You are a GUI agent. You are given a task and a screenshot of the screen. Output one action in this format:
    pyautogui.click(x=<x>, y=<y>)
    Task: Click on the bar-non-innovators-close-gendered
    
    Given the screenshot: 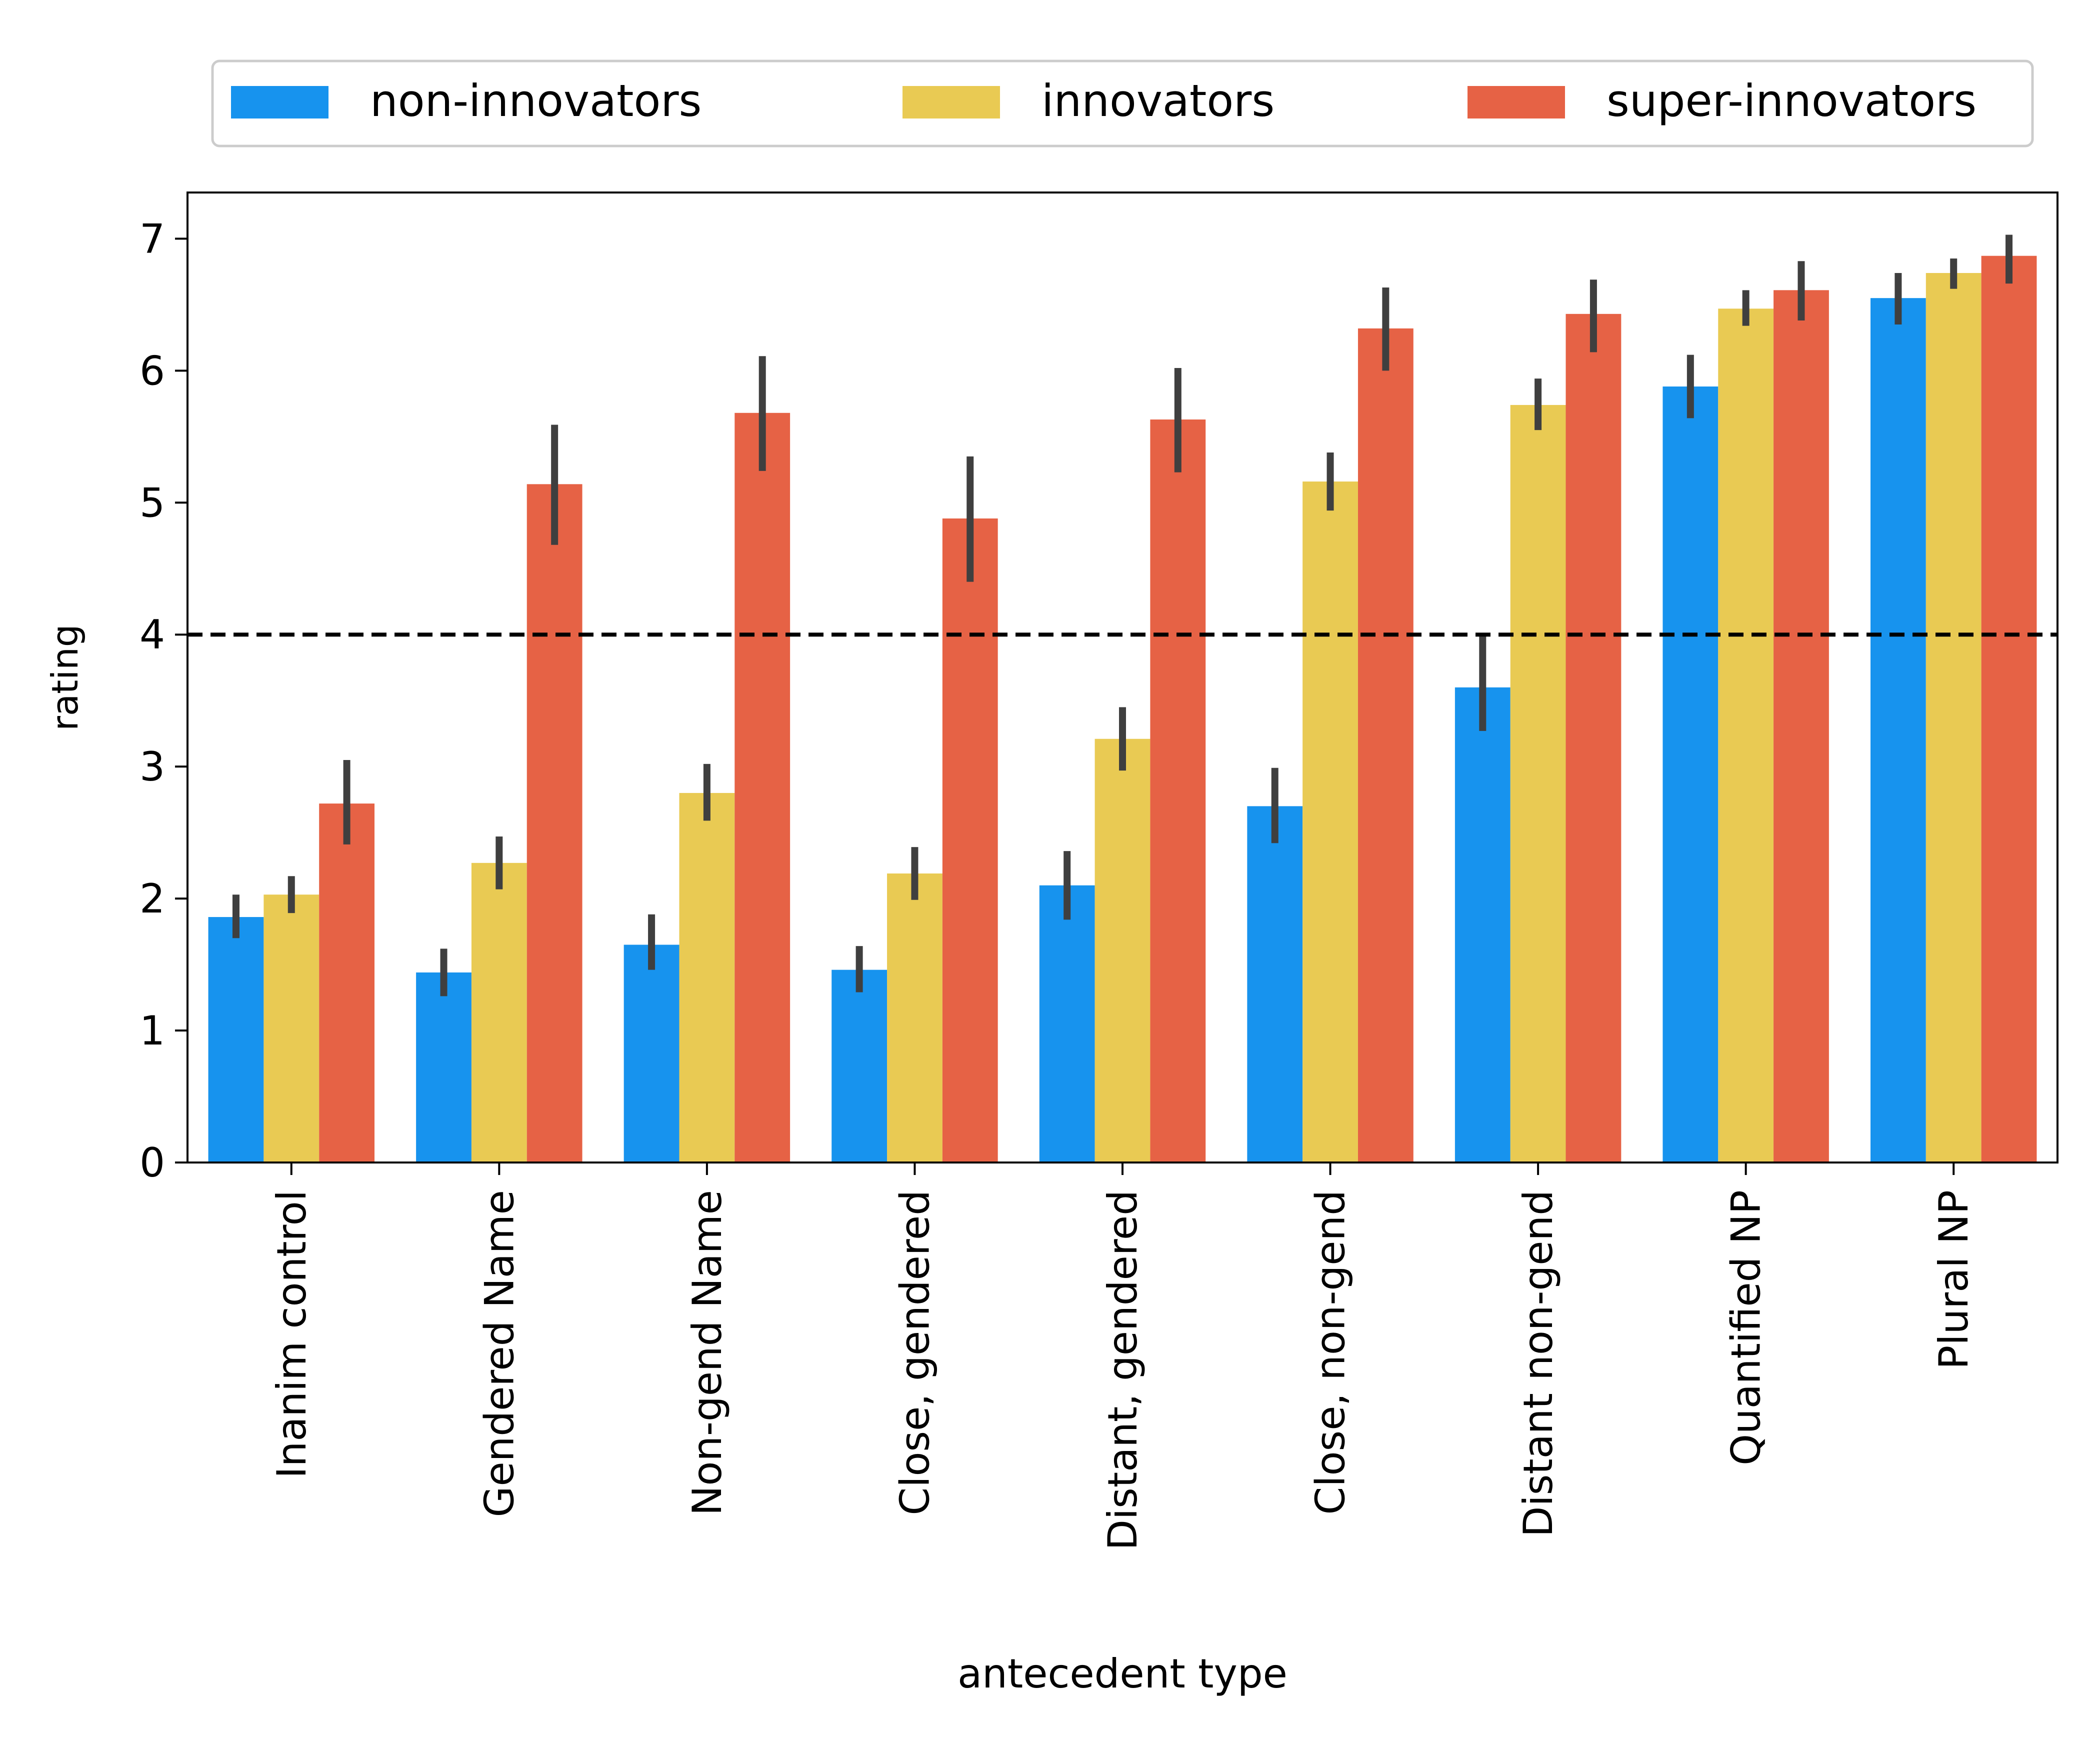 What is the action you would take?
    pyautogui.click(x=860, y=1066)
    